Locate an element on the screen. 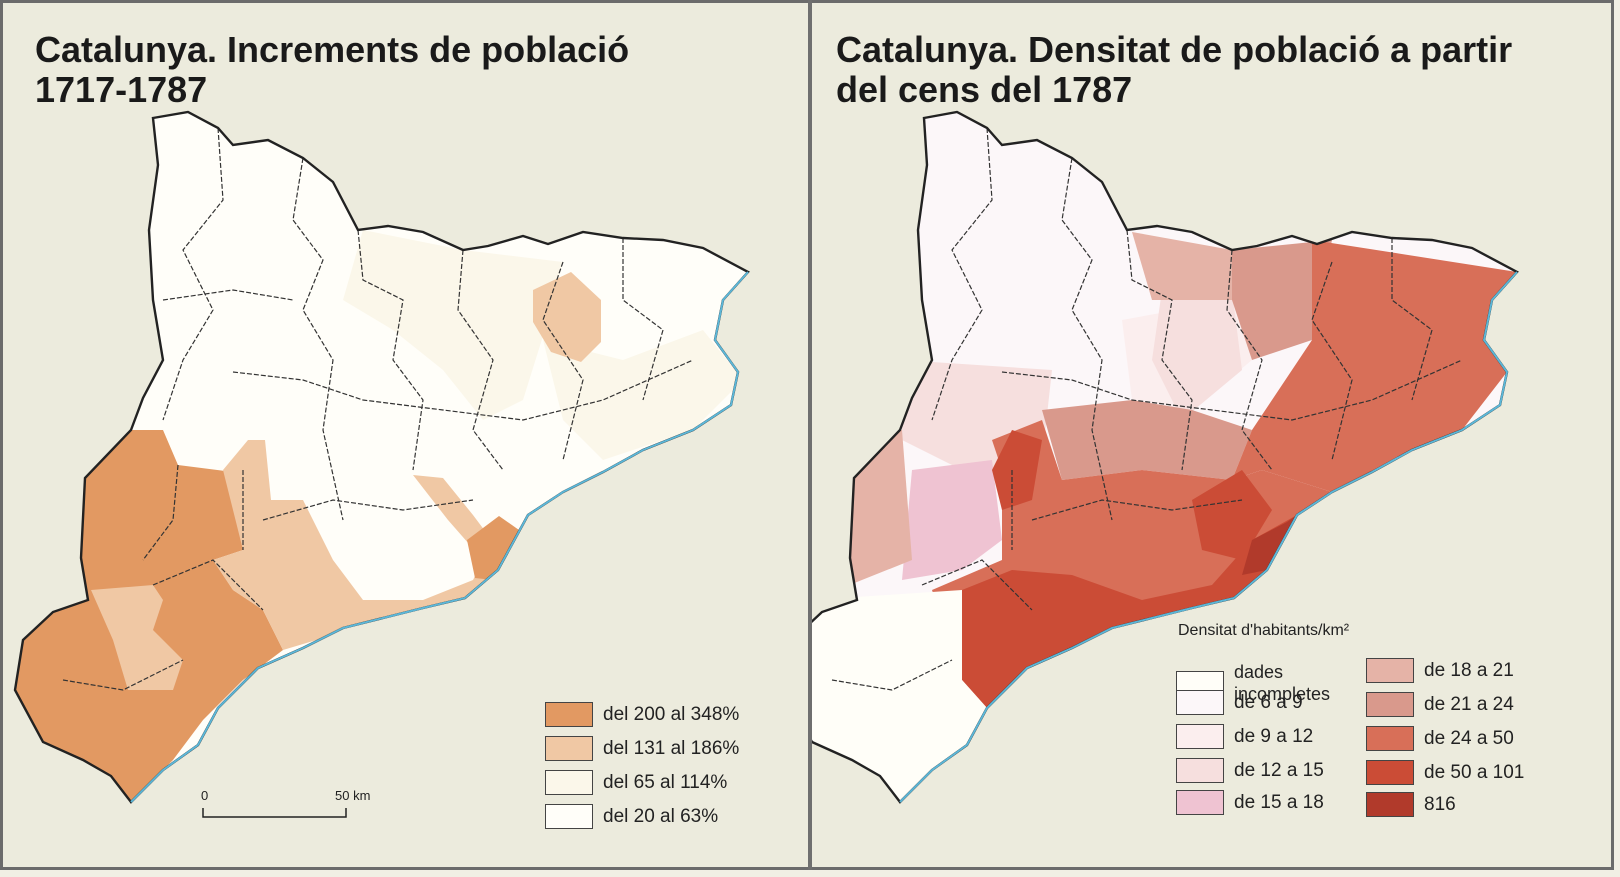 This screenshot has width=1620, height=877. right-legend-row: de 18 a 21 is located at coordinates (1440, 670).